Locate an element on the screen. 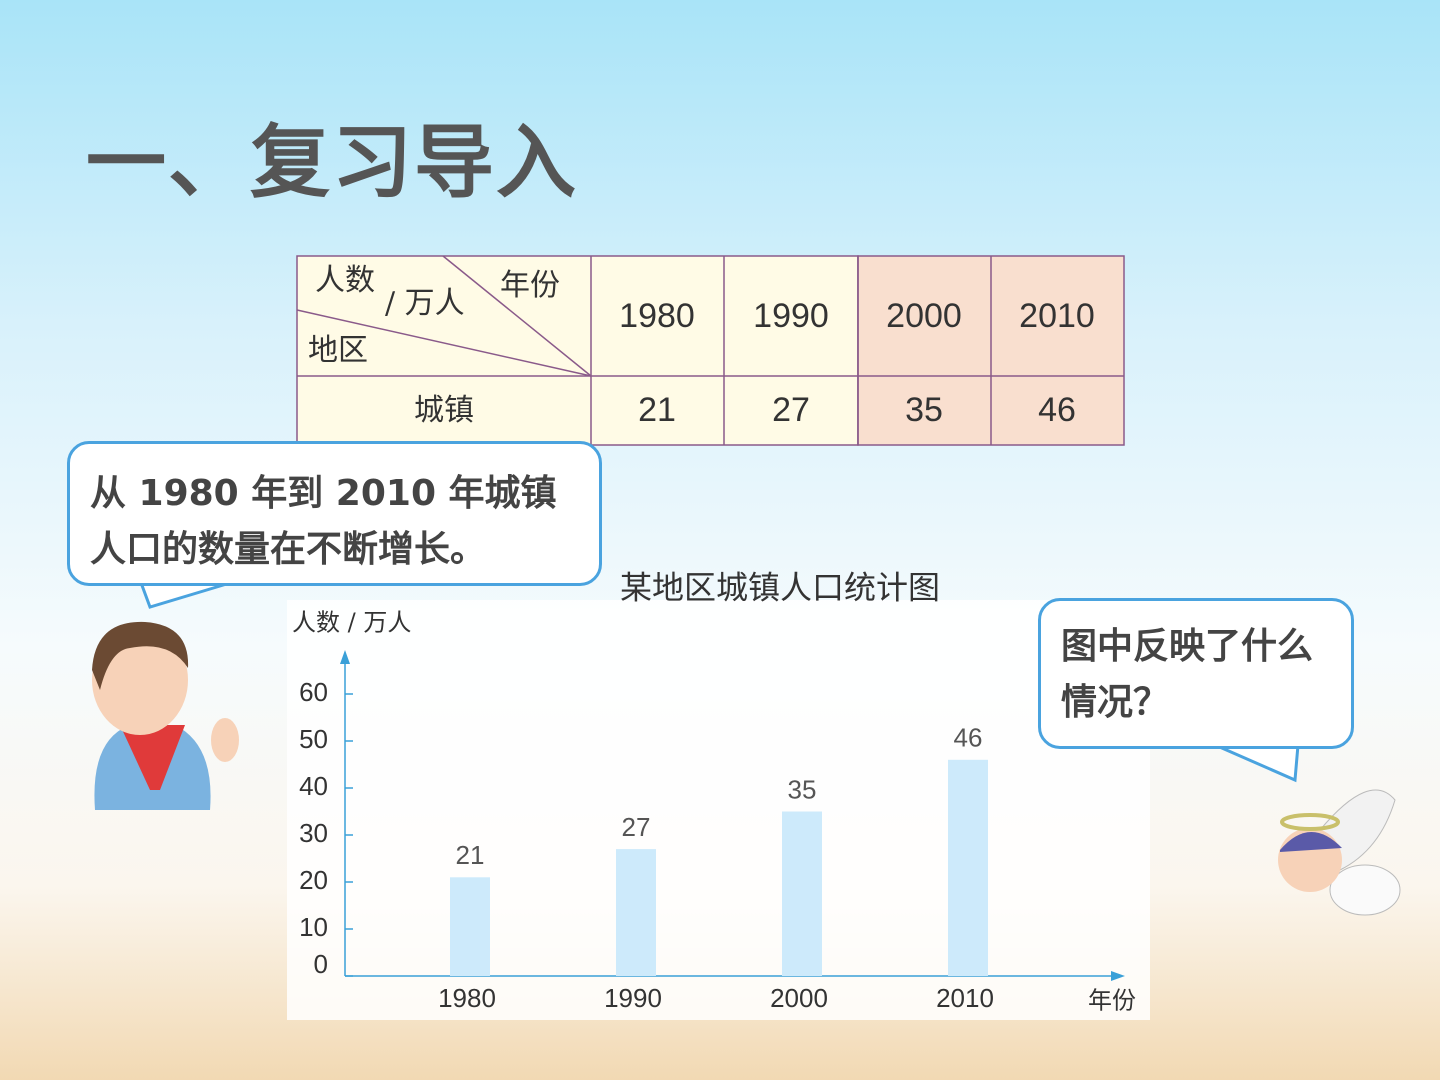  cell: 46 is located at coordinates (1057, 410).